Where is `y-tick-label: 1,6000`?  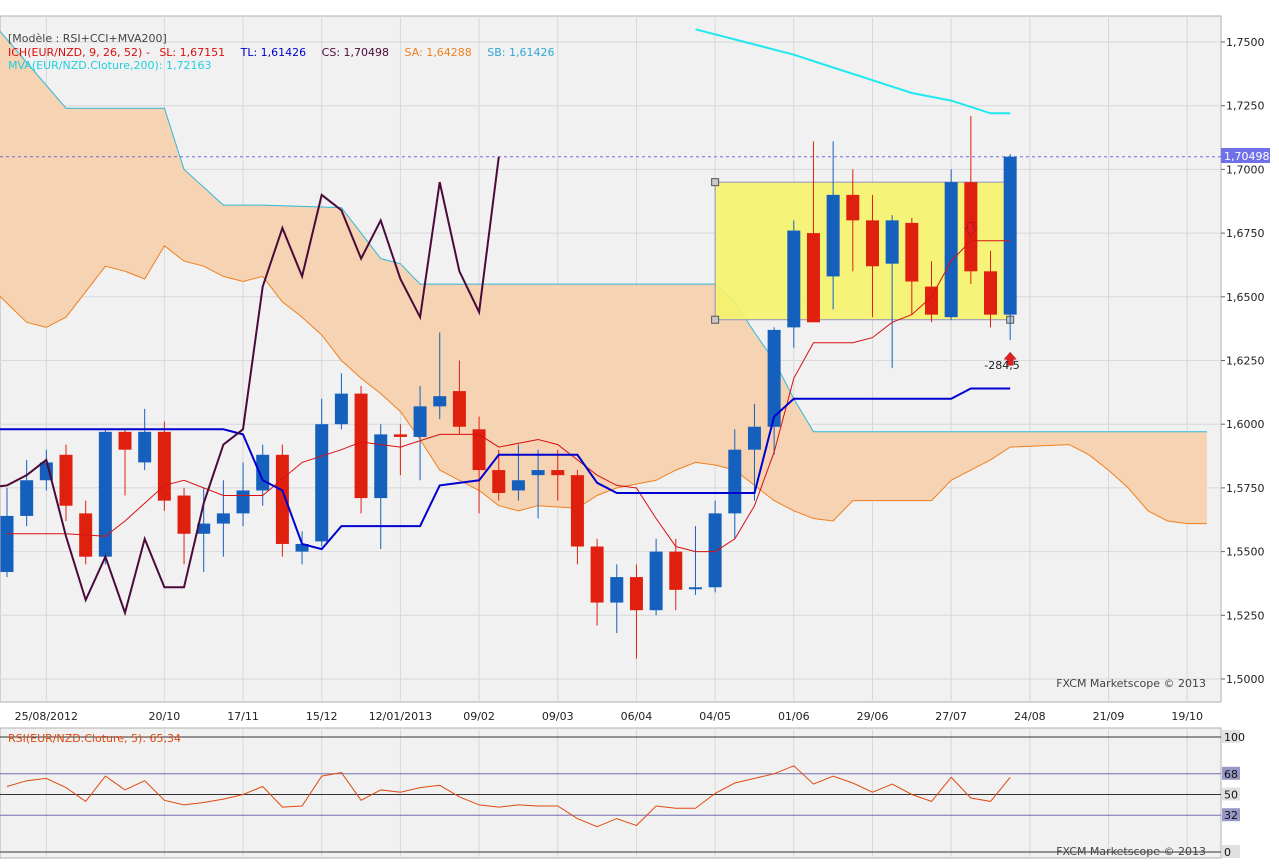
y-tick-label: 1,6000 is located at coordinates (1245, 424).